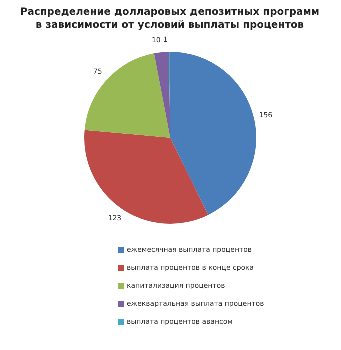 The height and width of the screenshot is (350, 341). What do you see at coordinates (170, 19) in the screenshot?
I see `chart-title: Распределение долларовых депозитных программ в зависимости от условий выплаты процентов` at bounding box center [170, 19].